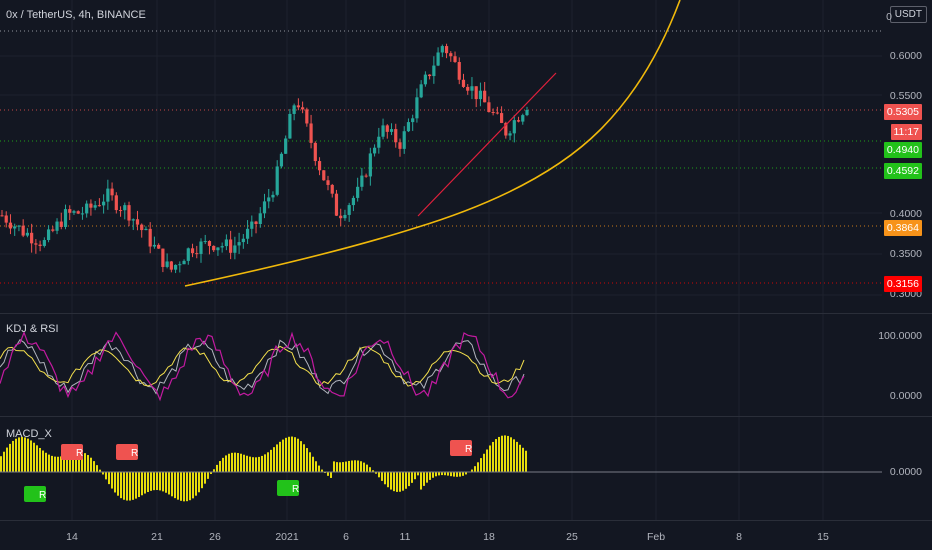 This screenshot has width=932, height=550. I want to click on symbol-title: 0x / TetherUS, 4h, BINANCE, so click(76, 15).